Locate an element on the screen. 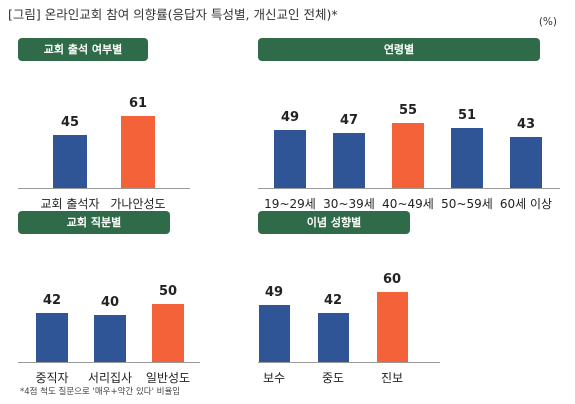 Image resolution: width=575 pixels, height=404 pixels. category-label: 19~29세 is located at coordinates (290, 204).